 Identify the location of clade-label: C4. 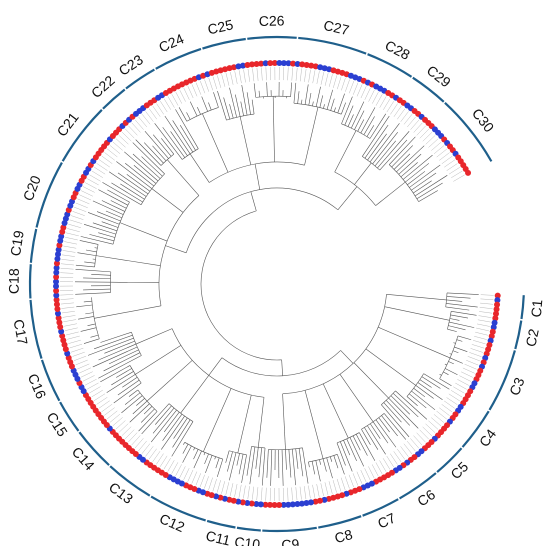
(488, 438).